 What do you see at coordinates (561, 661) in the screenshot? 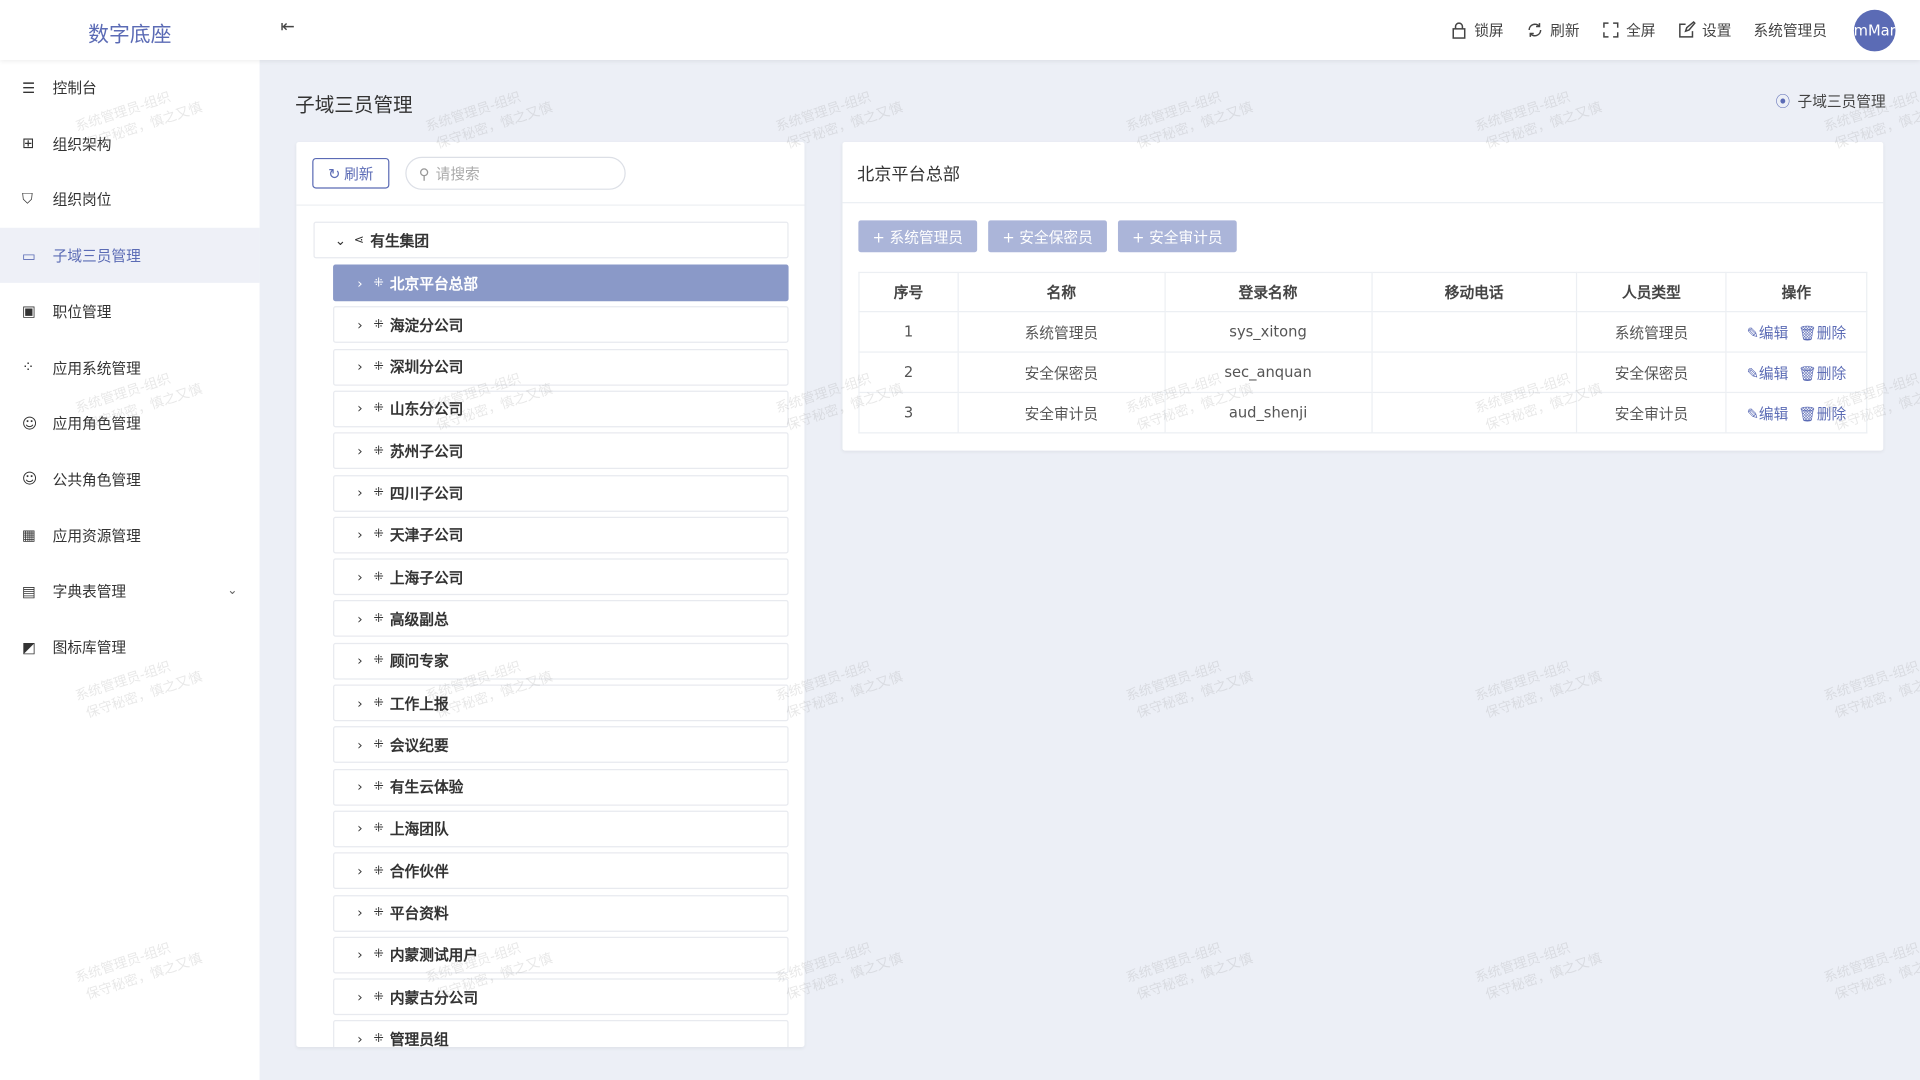
I see `tree-node: › ⁜ 顾问专家` at bounding box center [561, 661].